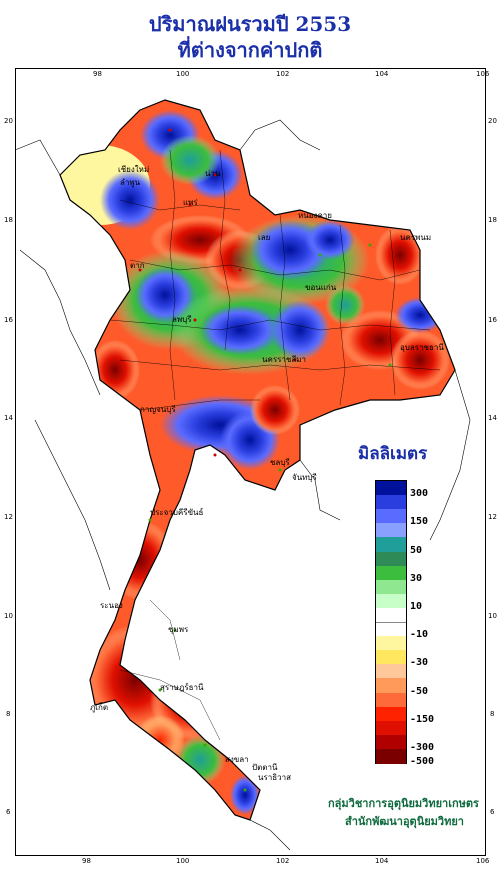 The width and height of the screenshot is (500, 871). What do you see at coordinates (111, 605) in the screenshot?
I see `label-ranong: ระนอง` at bounding box center [111, 605].